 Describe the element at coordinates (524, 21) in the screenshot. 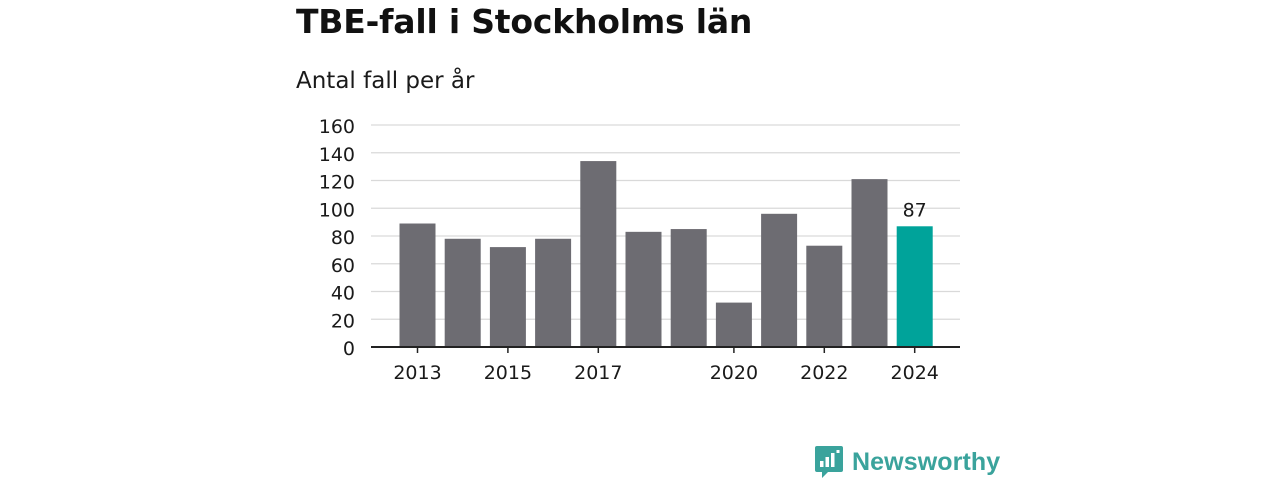

I see `chart-title: TBE-fall i Stockholms län` at that location.